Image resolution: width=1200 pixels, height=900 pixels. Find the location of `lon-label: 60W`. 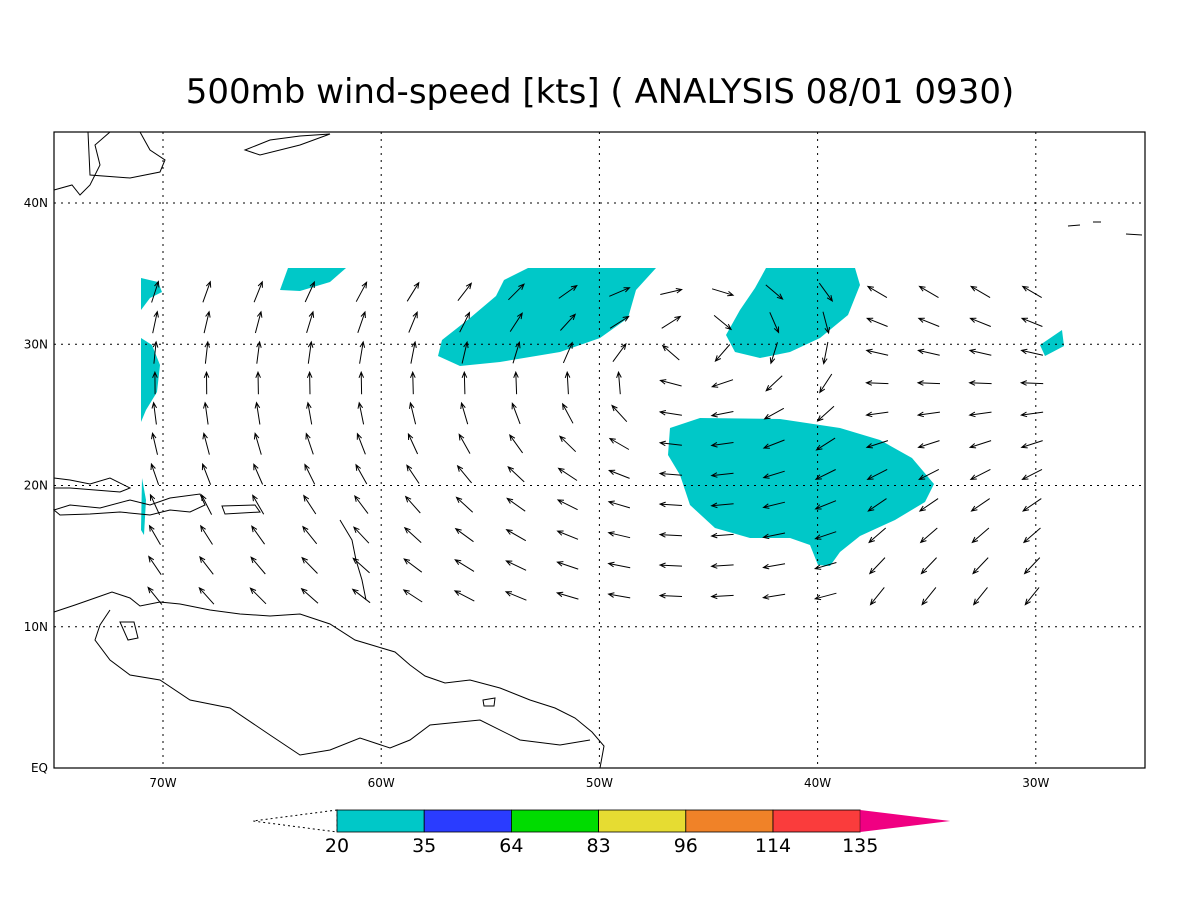

lon-label: 60W is located at coordinates (381, 783).